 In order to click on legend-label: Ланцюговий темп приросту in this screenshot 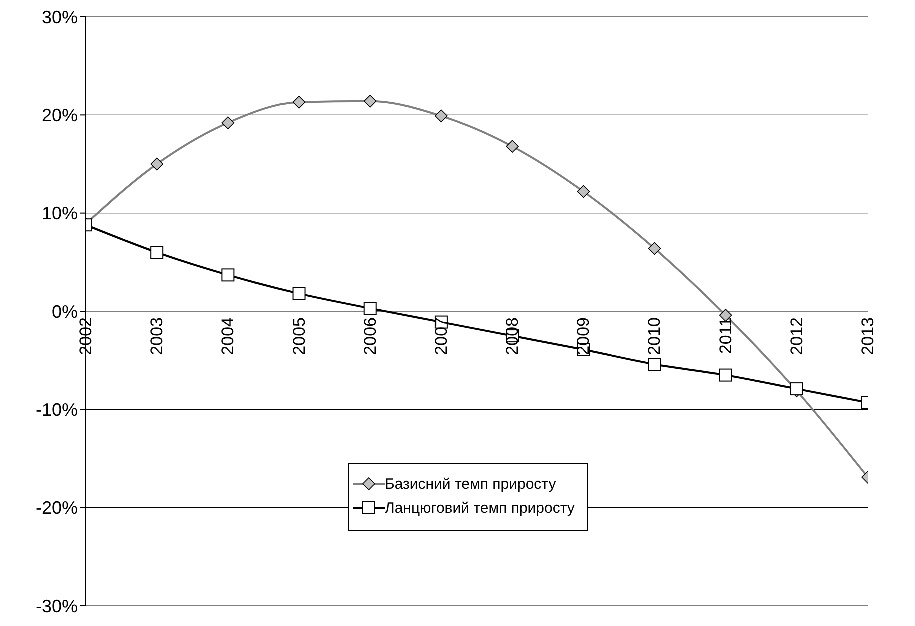, I will do `click(480, 509)`.